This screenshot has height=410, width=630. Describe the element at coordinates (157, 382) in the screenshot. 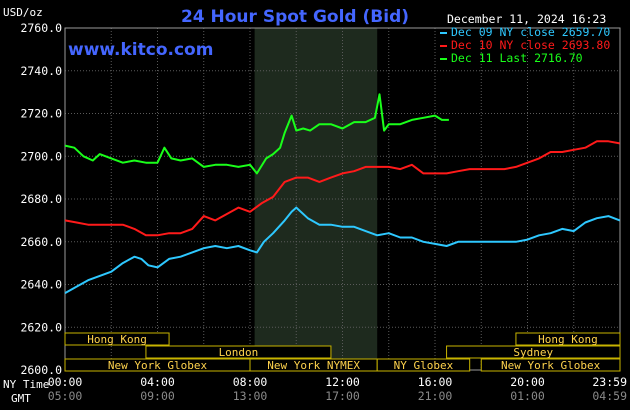

I see `x-tick-ny: 04:00` at that location.